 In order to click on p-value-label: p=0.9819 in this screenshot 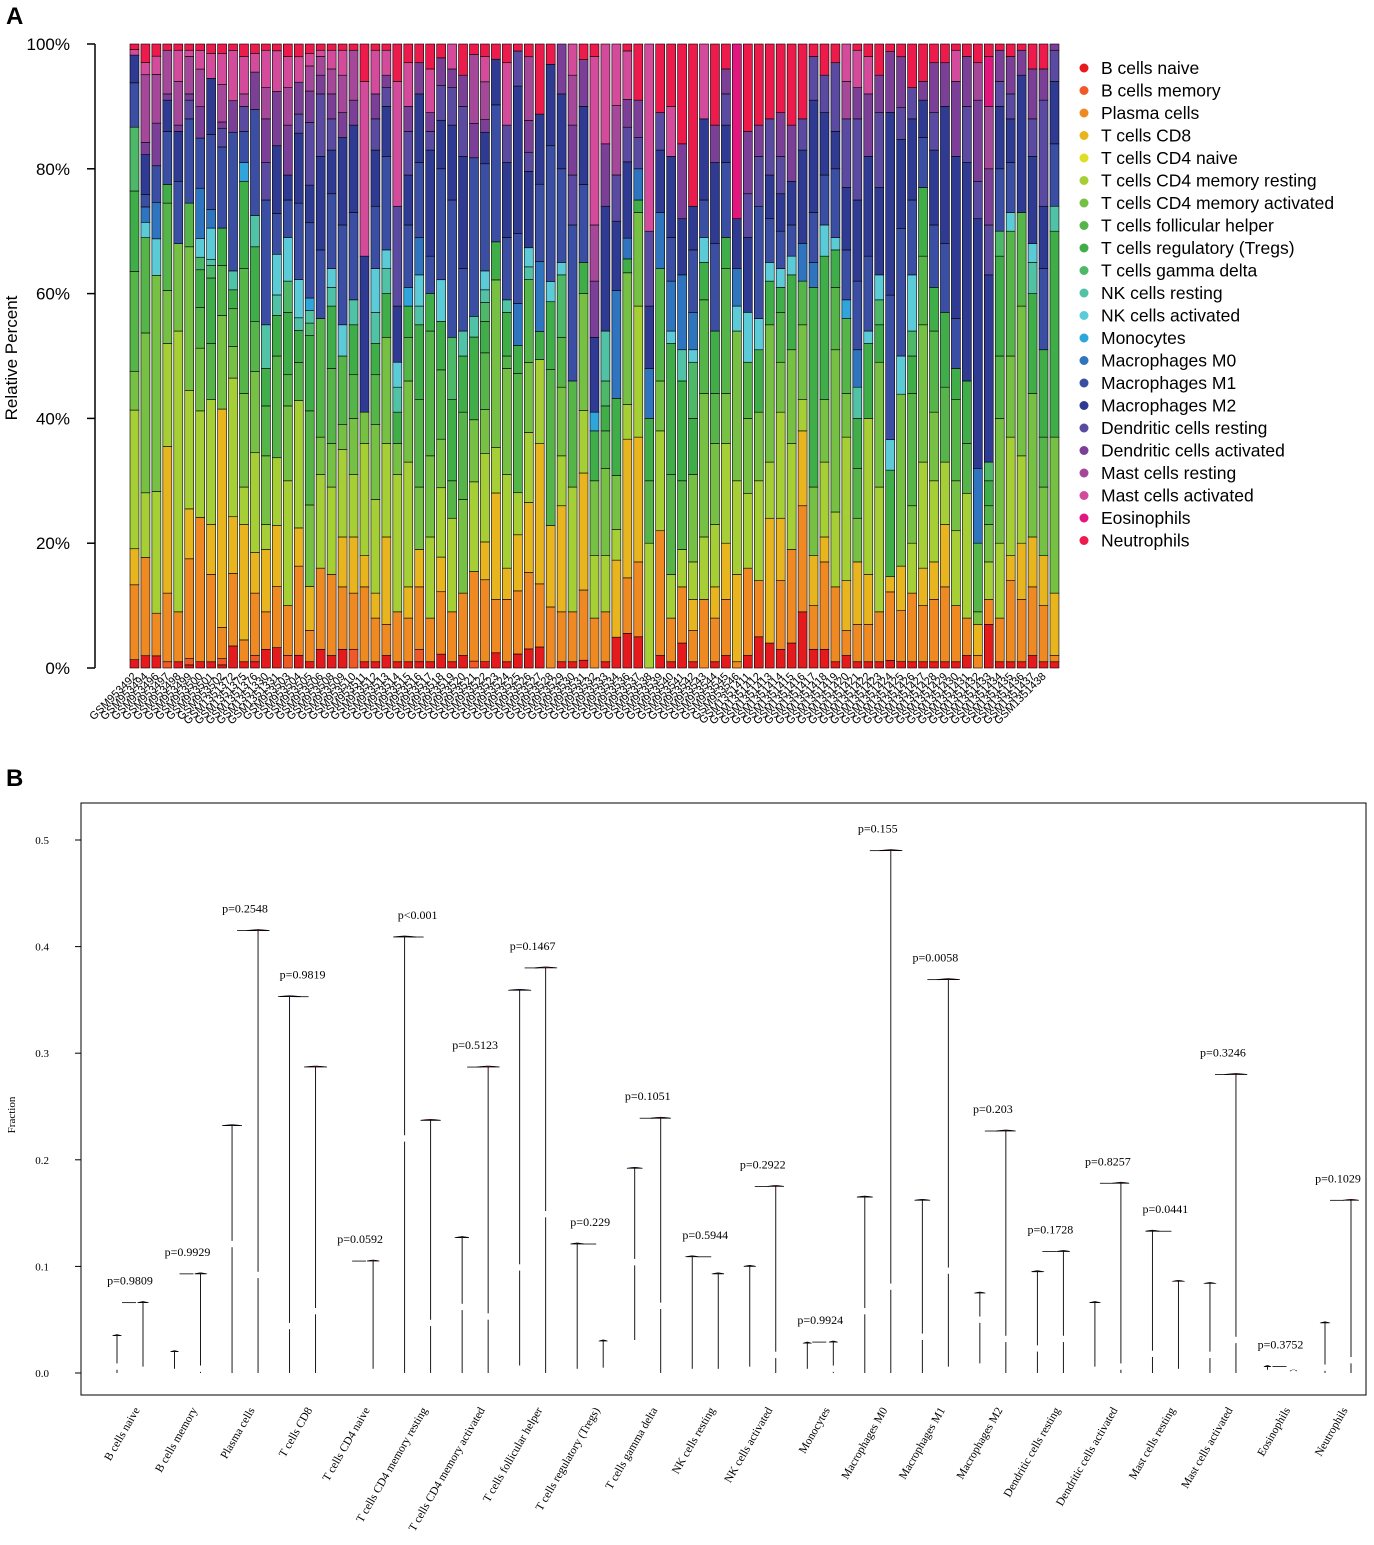, I will do `click(303, 975)`.